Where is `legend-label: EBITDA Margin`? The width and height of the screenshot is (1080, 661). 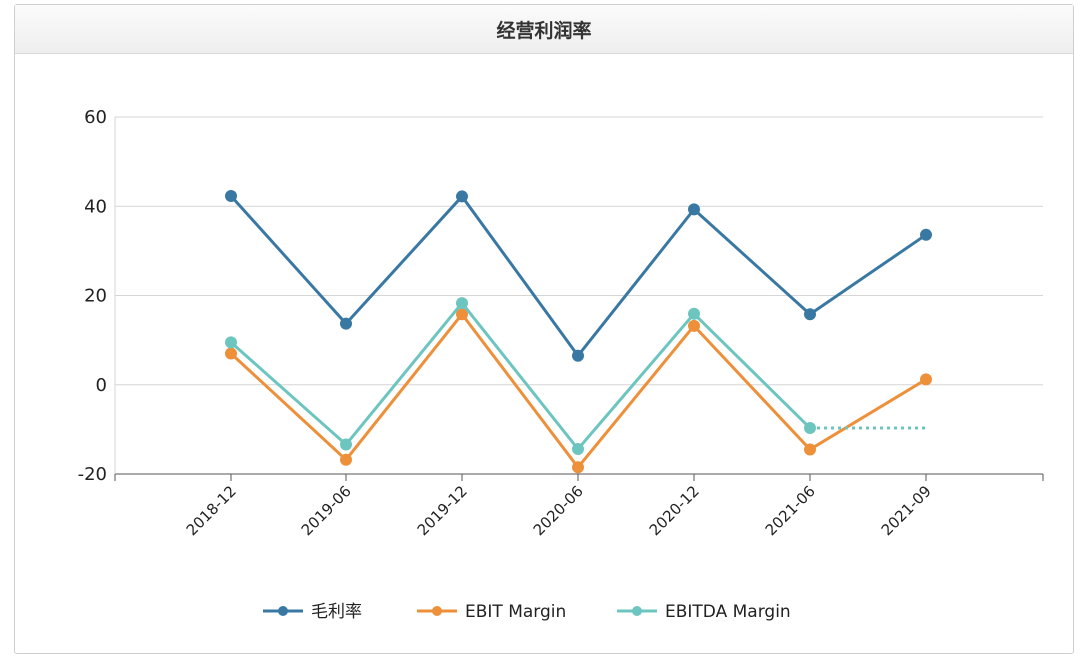
legend-label: EBITDA Margin is located at coordinates (728, 612).